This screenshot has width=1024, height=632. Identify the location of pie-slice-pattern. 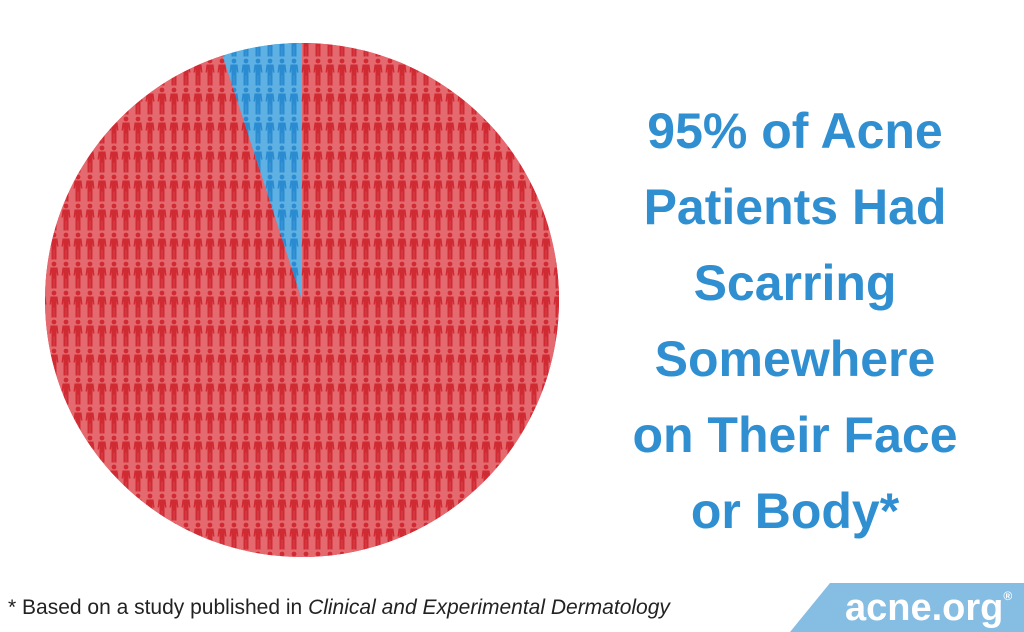
(262, 171).